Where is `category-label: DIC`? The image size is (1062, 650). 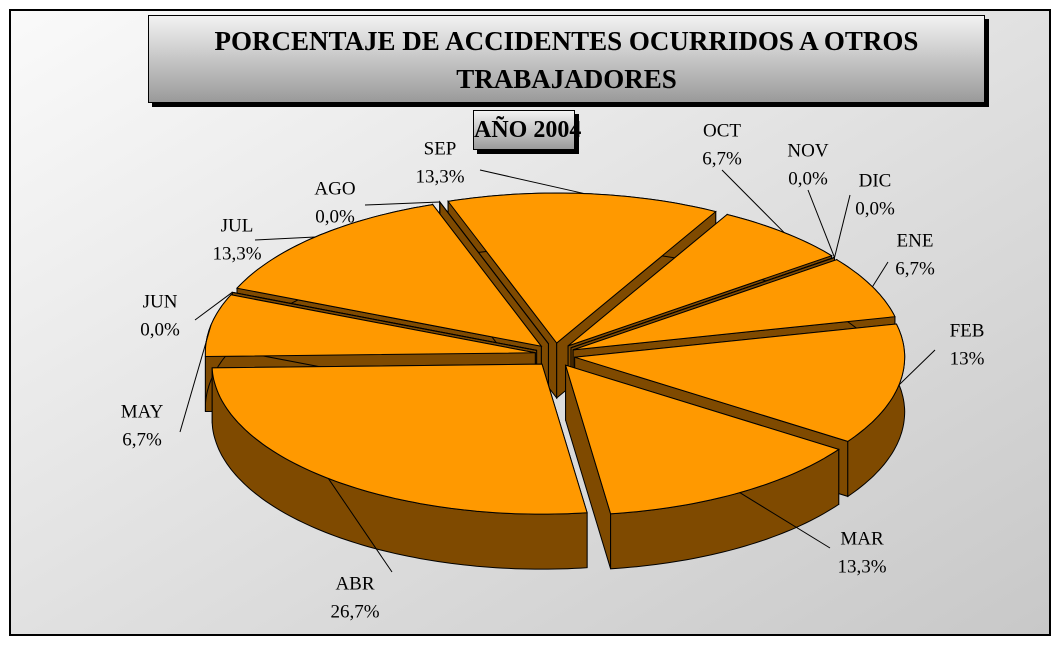
category-label: DIC is located at coordinates (875, 180).